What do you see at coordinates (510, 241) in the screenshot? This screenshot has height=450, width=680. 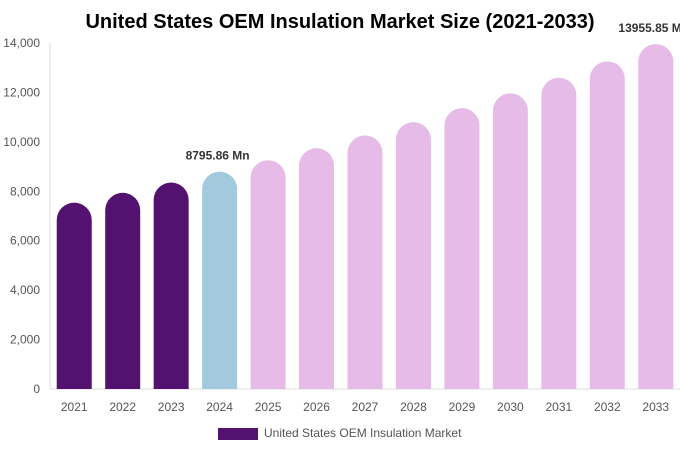 I see `bar-2030` at bounding box center [510, 241].